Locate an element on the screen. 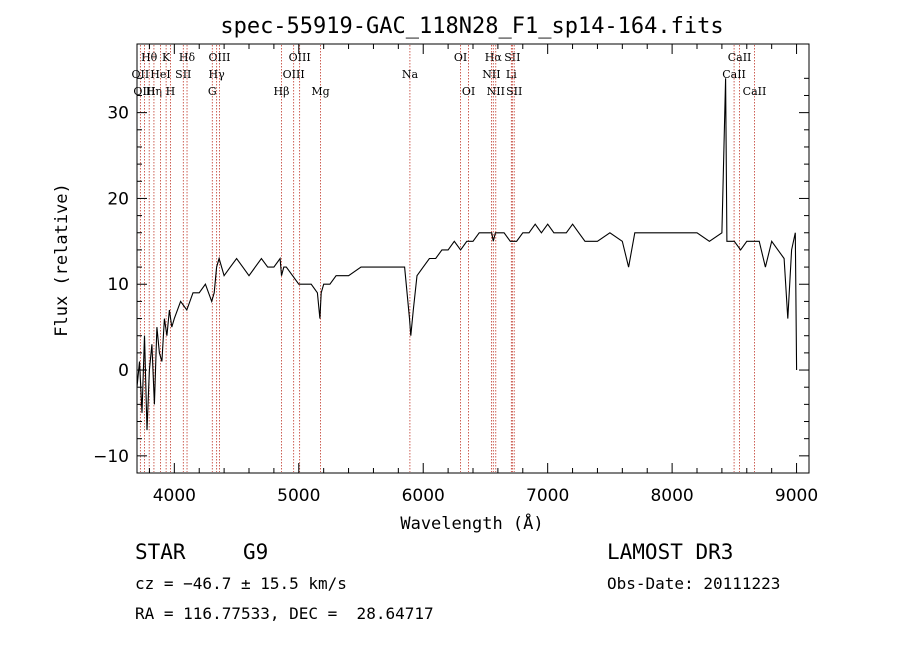 The width and height of the screenshot is (900, 649). line-marker-label: OII is located at coordinates (141, 74).